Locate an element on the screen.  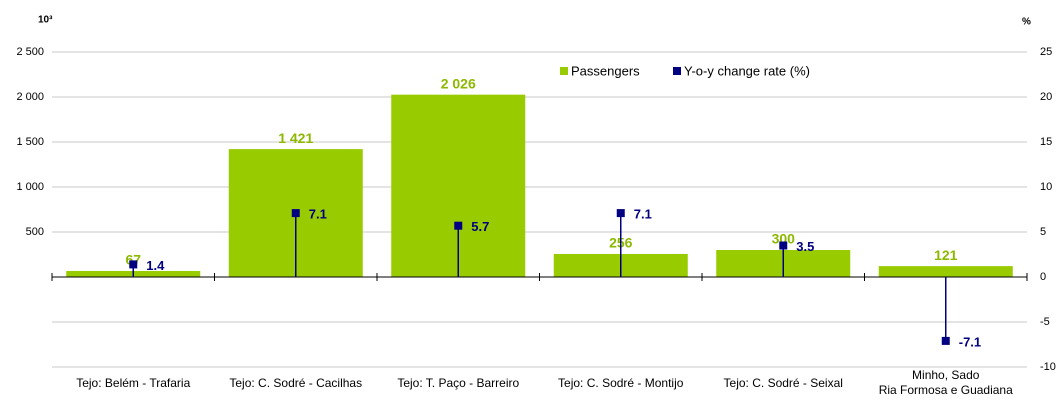
bar-value-label: 121 is located at coordinates (946, 255).